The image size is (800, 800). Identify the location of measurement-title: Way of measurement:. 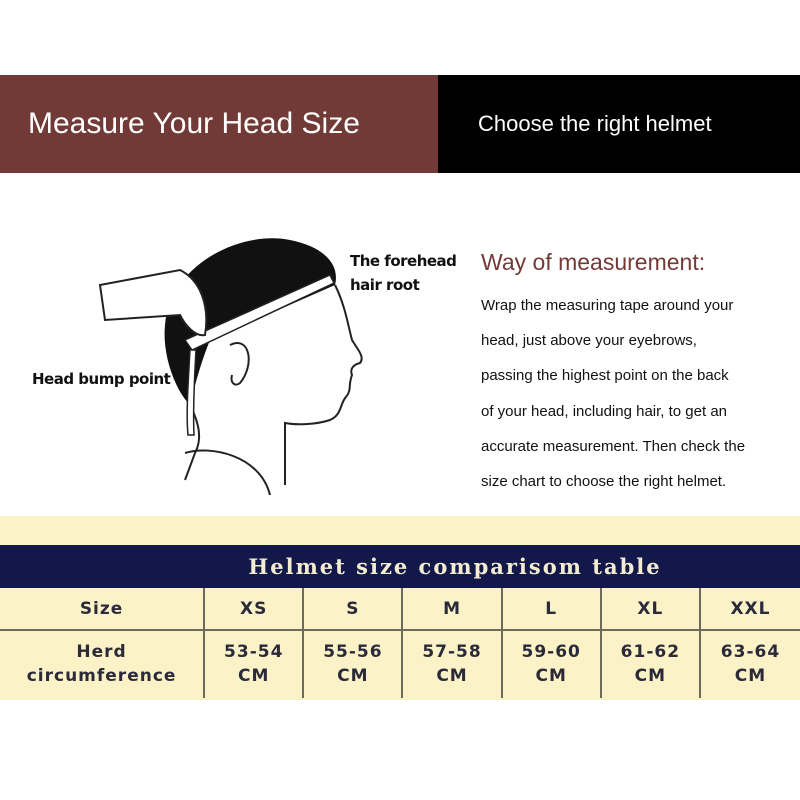
(593, 262).